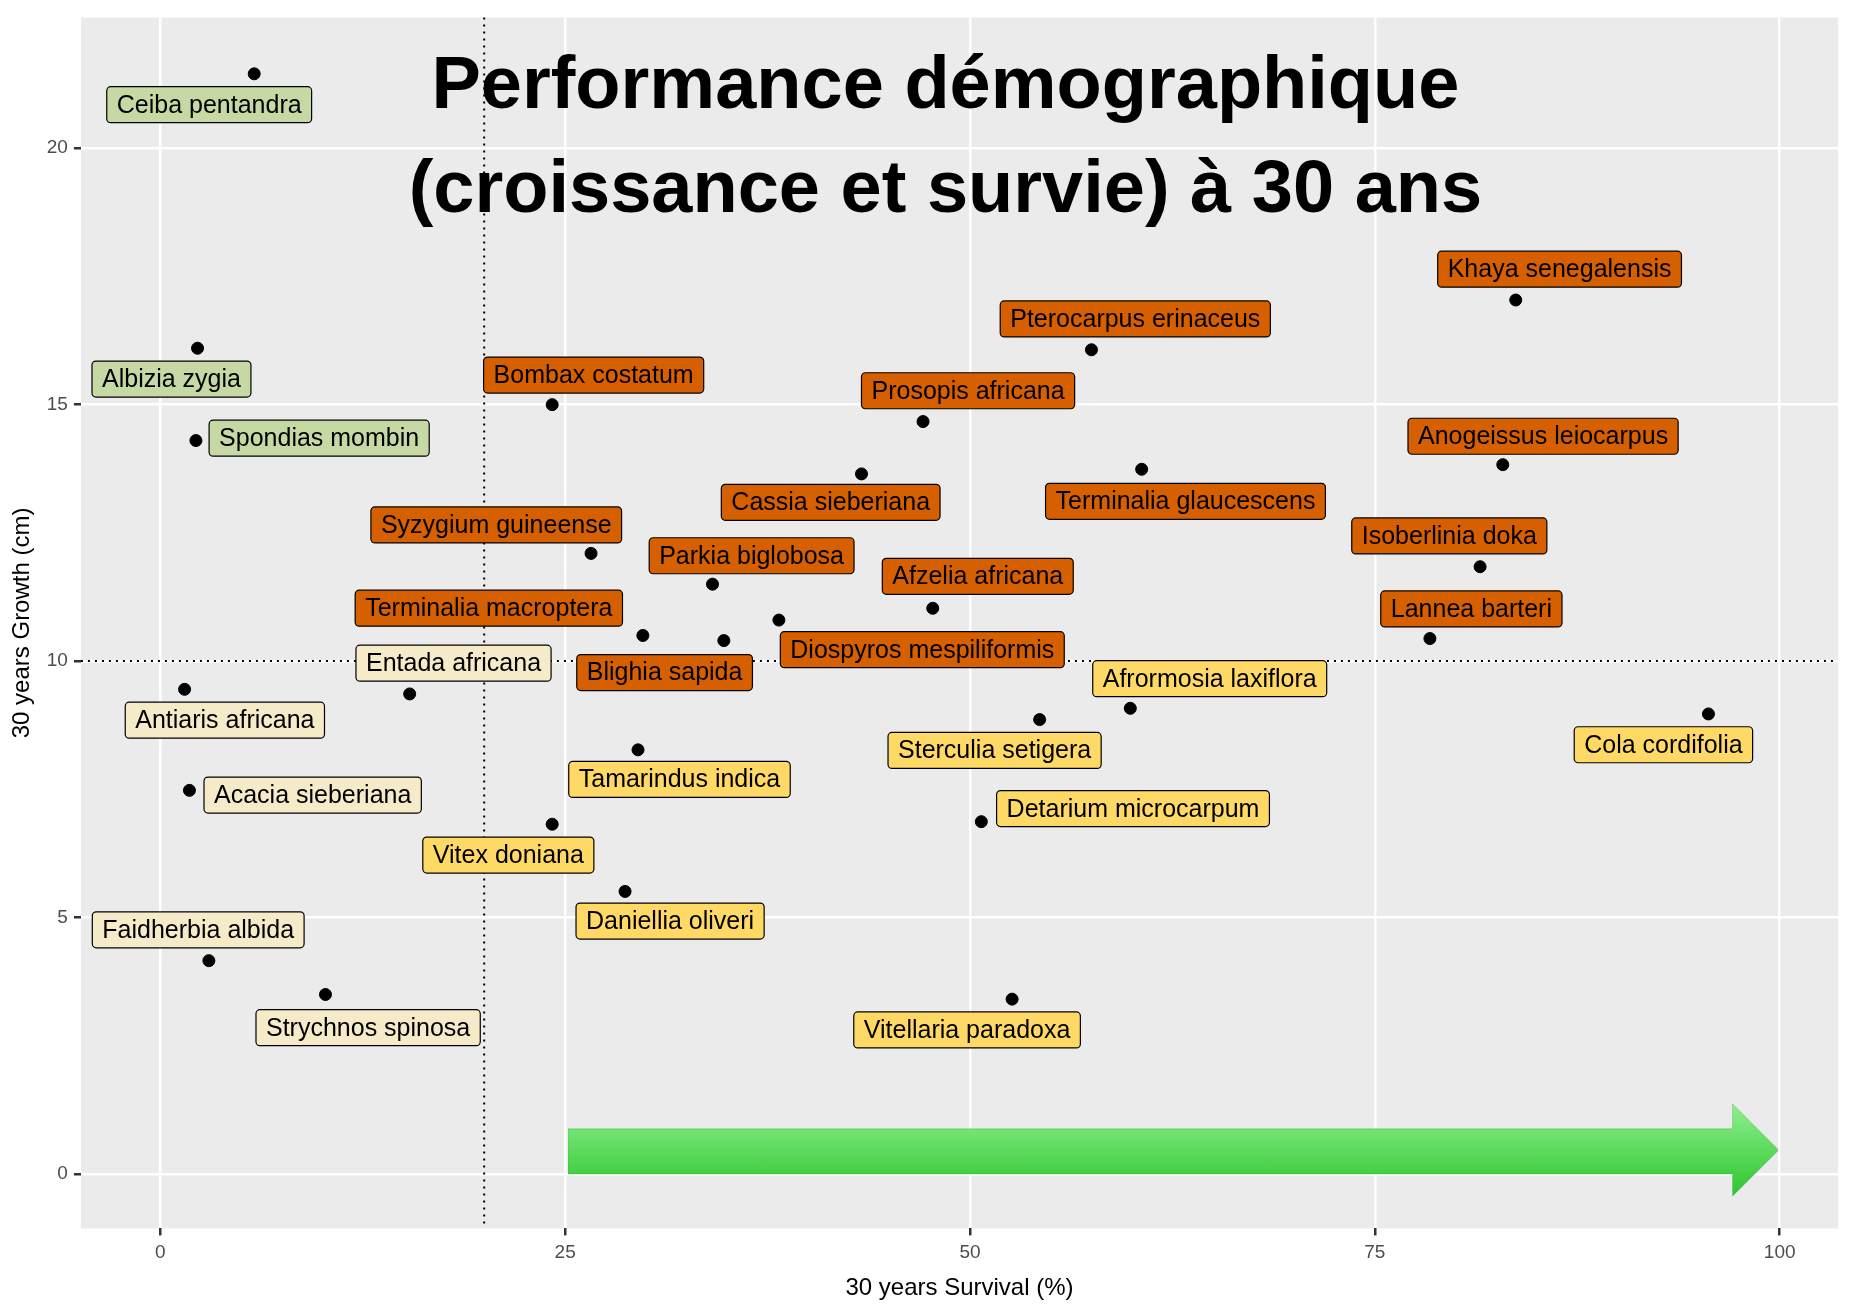 This screenshot has width=1858, height=1311. Describe the element at coordinates (1449, 534) in the screenshot. I see `annotation: Isoberlinia doka` at that location.